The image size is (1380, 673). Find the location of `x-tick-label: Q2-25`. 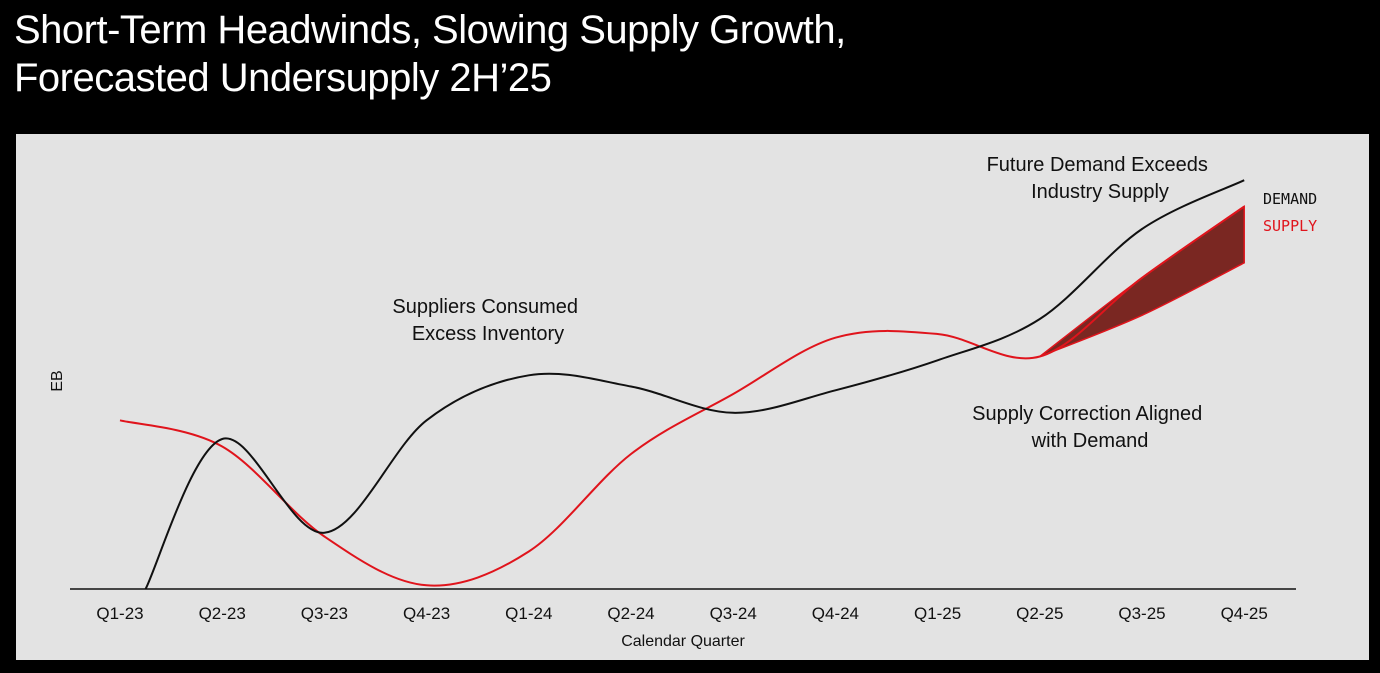

x-tick-label: Q2-25 is located at coordinates (1039, 613).